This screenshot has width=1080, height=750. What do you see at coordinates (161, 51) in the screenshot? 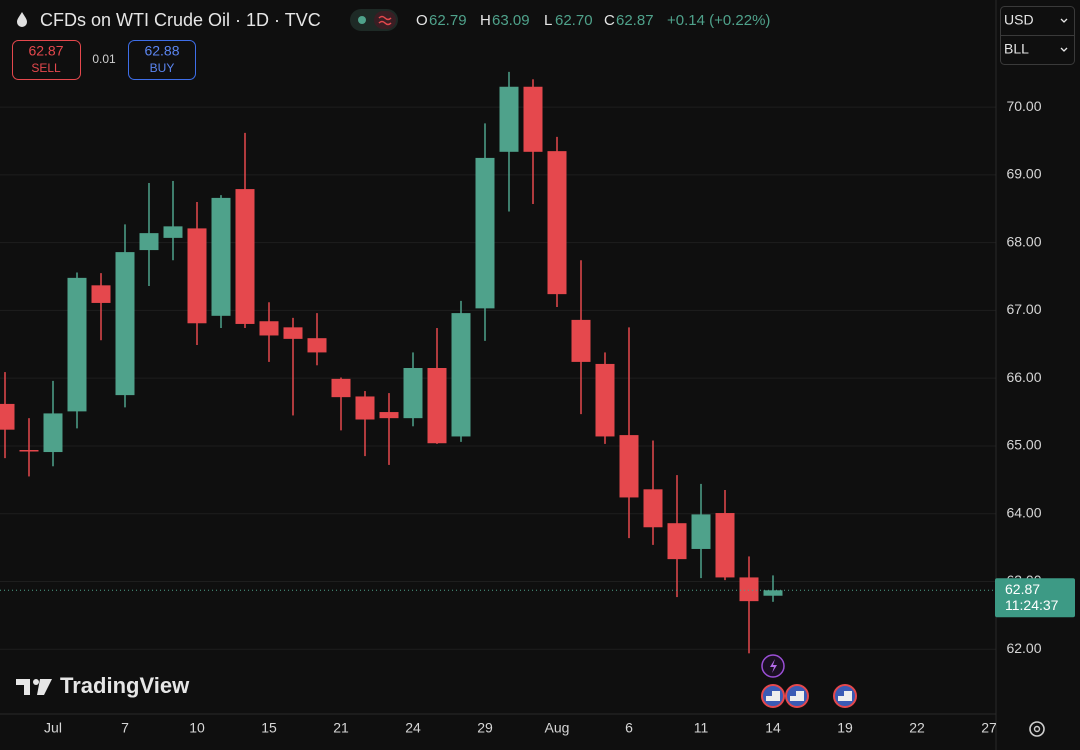
I see `buy-price: 62.88` at bounding box center [161, 51].